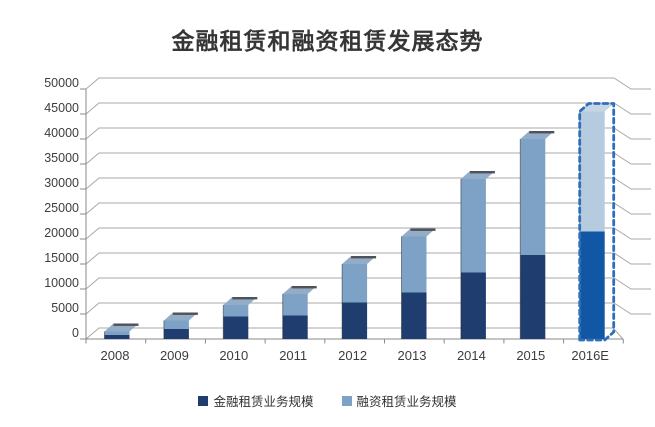 This screenshot has width=655, height=427. I want to click on bar-2009: 2009, so click(179, 337).